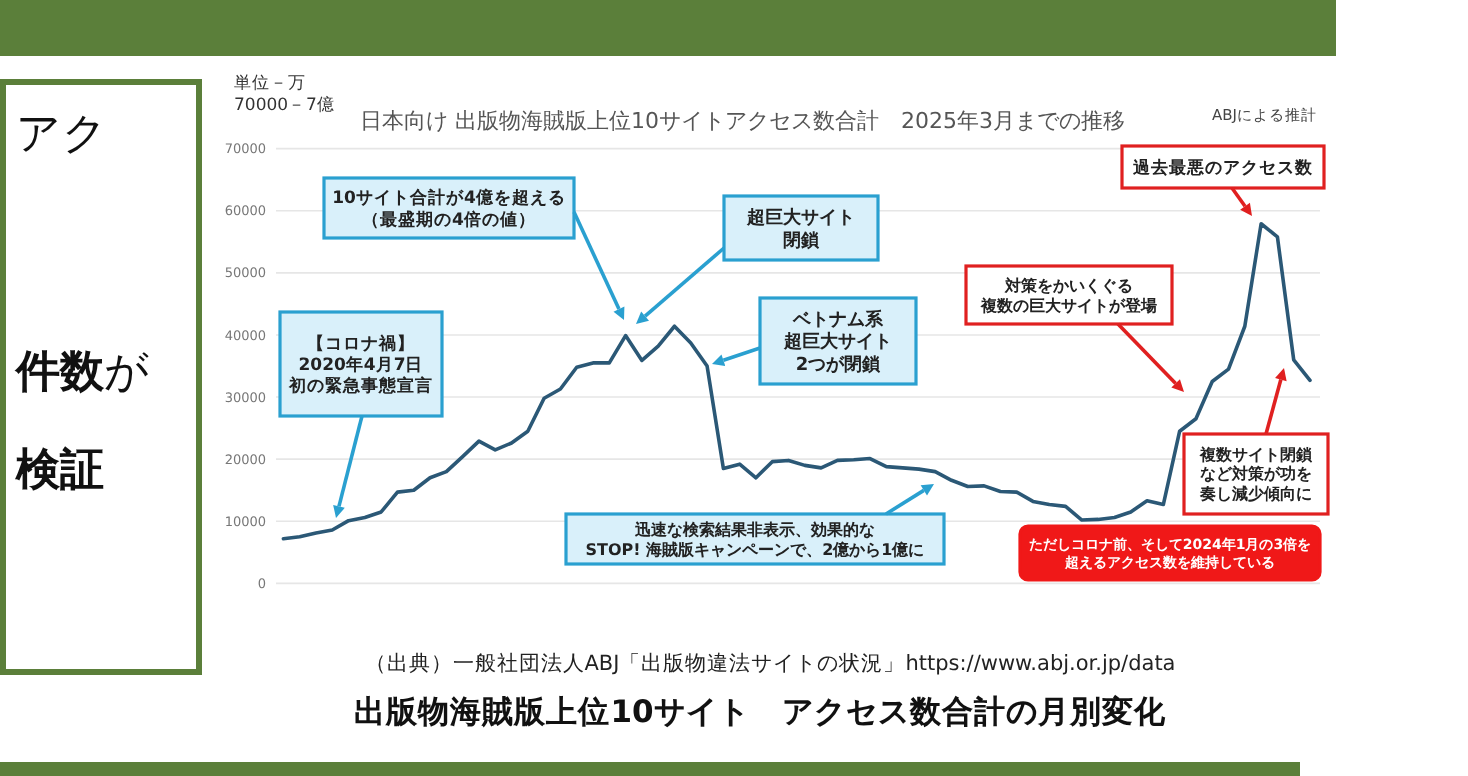  What do you see at coordinates (1068, 294) in the screenshot?
I see `annotation: 対策をかいくぐる複数の巨大サイトが登場` at bounding box center [1068, 294].